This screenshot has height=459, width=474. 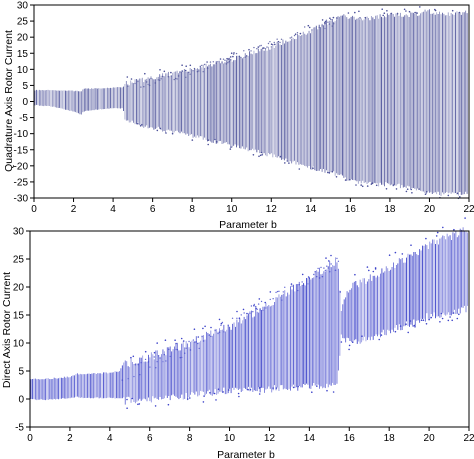 What do you see at coordinates (23, 70) in the screenshot?
I see `top-y-tick-label: 10` at bounding box center [23, 70].